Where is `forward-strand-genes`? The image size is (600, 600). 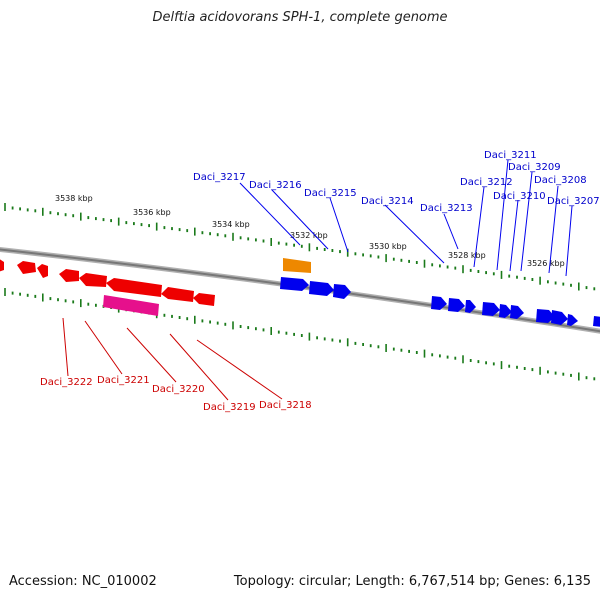 forward-strand-genes is located at coordinates (440, 292).